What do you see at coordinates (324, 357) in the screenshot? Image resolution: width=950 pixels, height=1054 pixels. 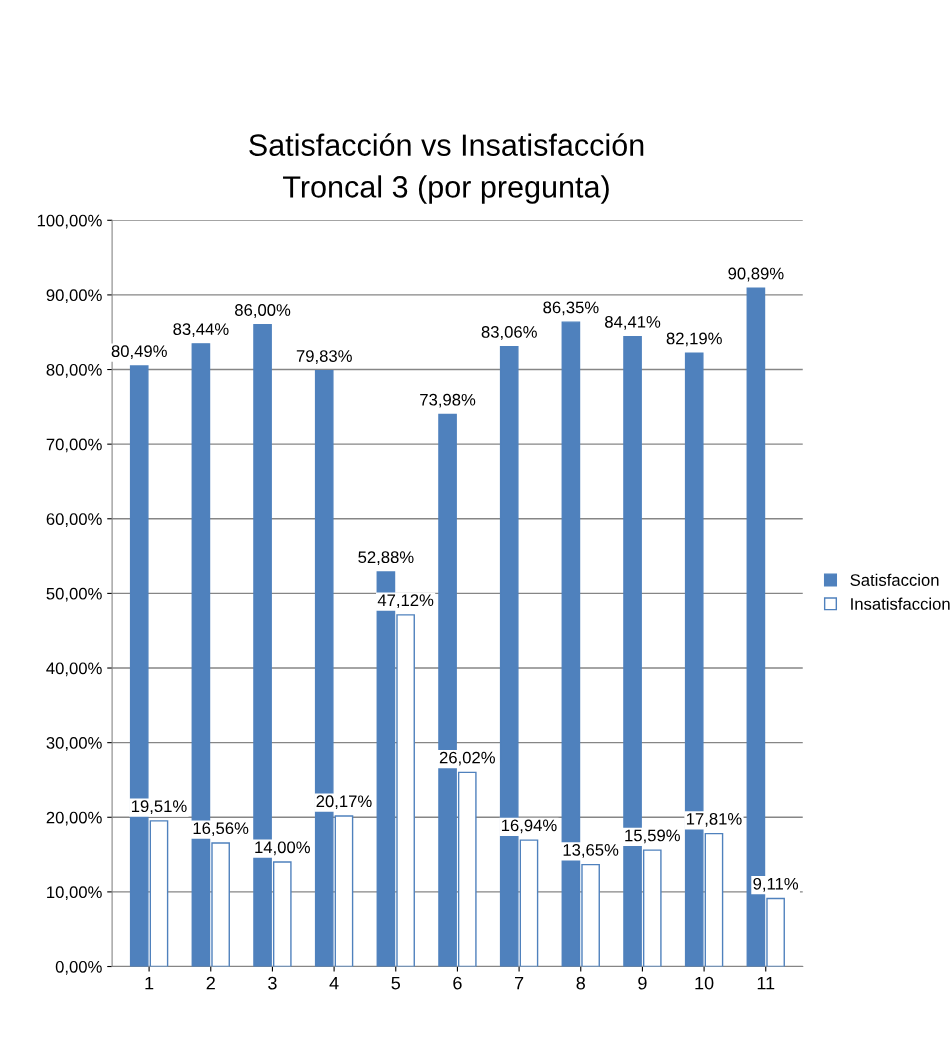 I see `data-label: 79,83%` at bounding box center [324, 357].